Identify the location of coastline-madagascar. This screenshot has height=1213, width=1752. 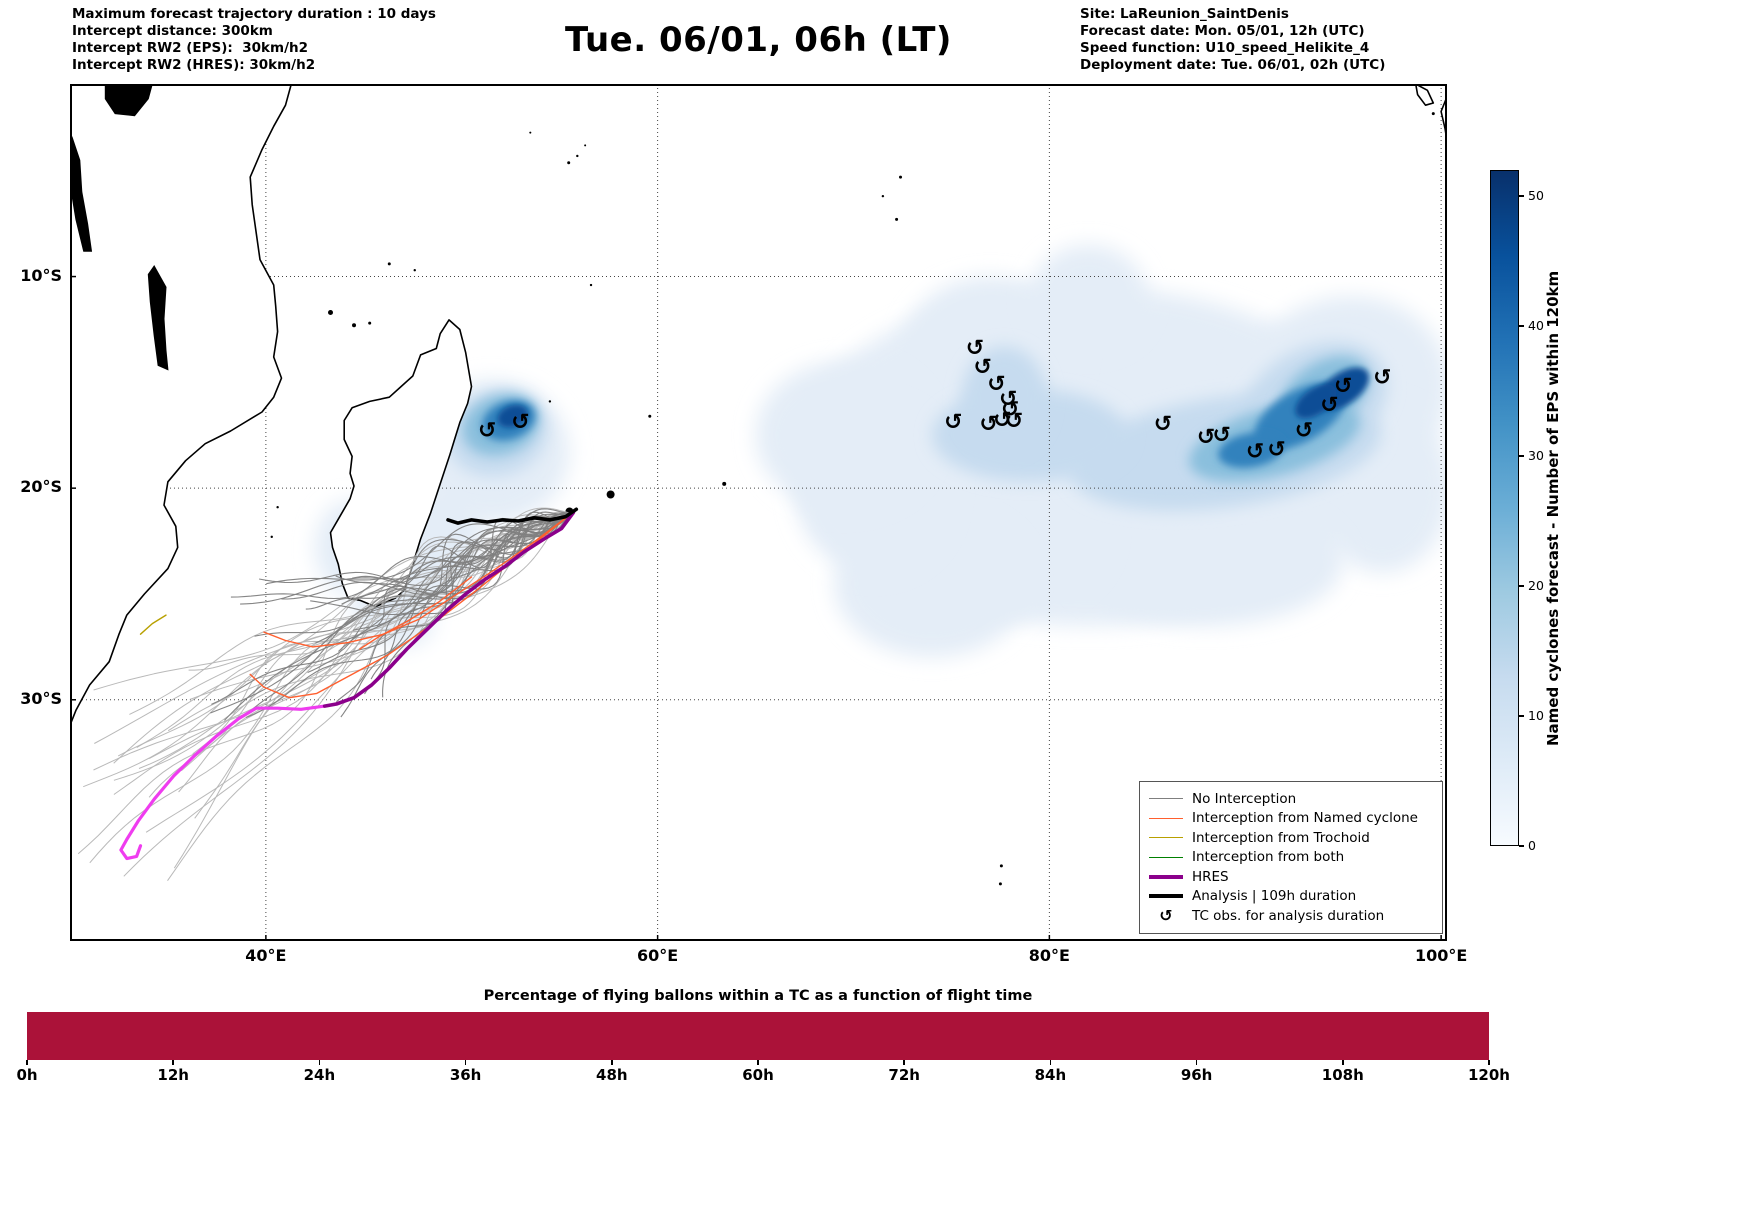
(401, 463).